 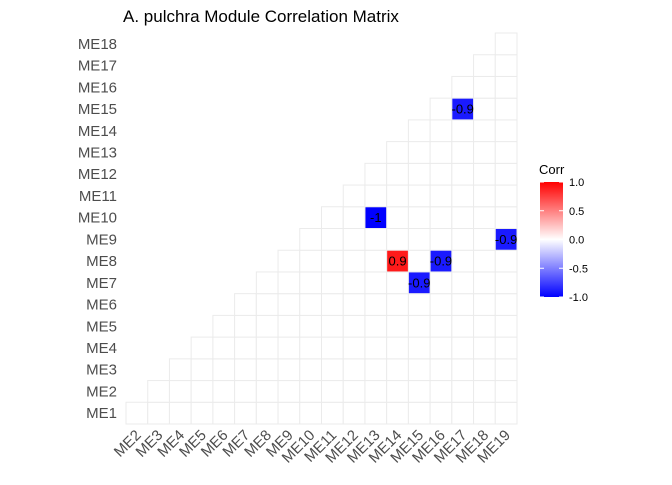 I want to click on legend-tick-label: -0.5, so click(x=578, y=269).